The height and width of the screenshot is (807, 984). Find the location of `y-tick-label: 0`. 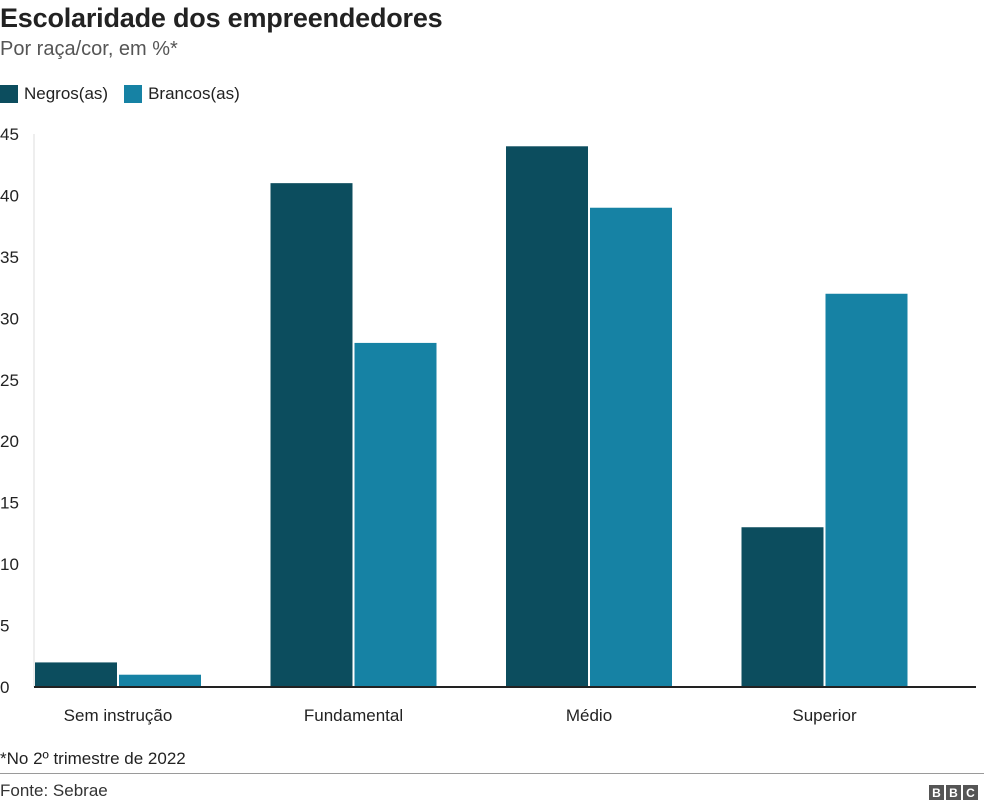

y-tick-label: 0 is located at coordinates (4, 687).